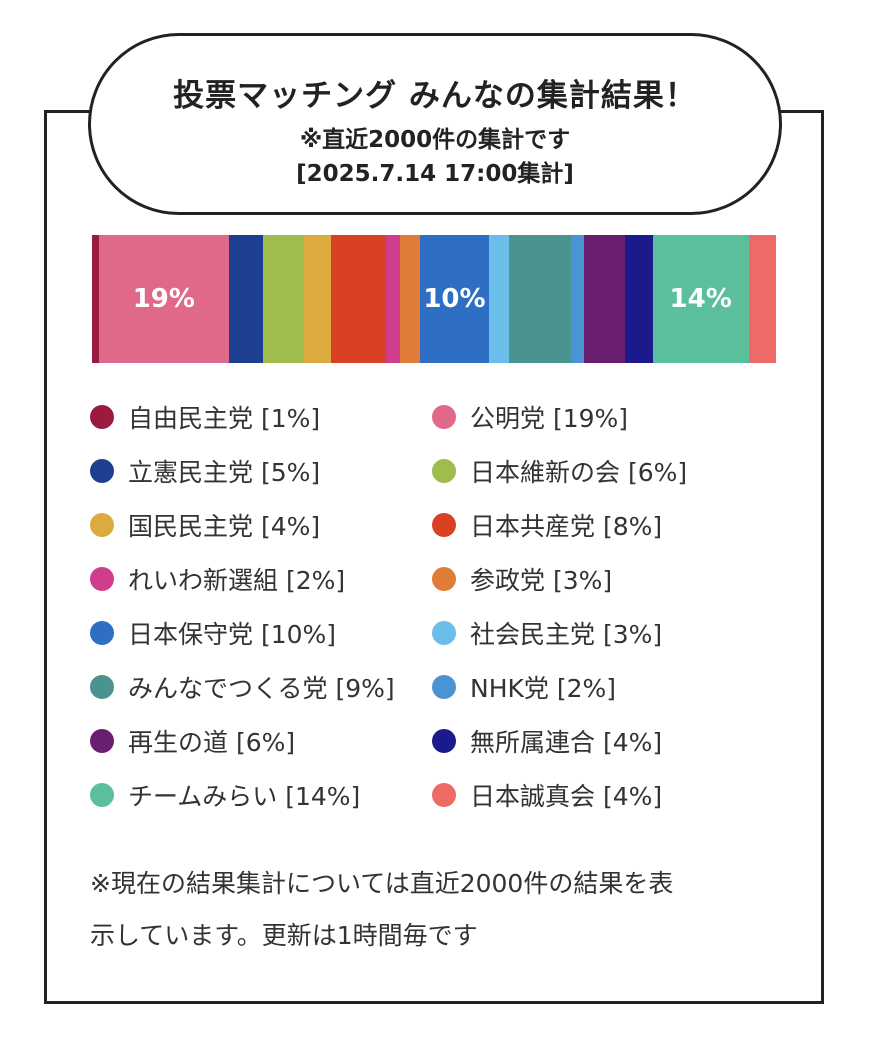 Image resolution: width=869 pixels, height=1060 pixels. Describe the element at coordinates (224, 418) in the screenshot. I see `legend-label: 自由民主党 [1%]` at that location.